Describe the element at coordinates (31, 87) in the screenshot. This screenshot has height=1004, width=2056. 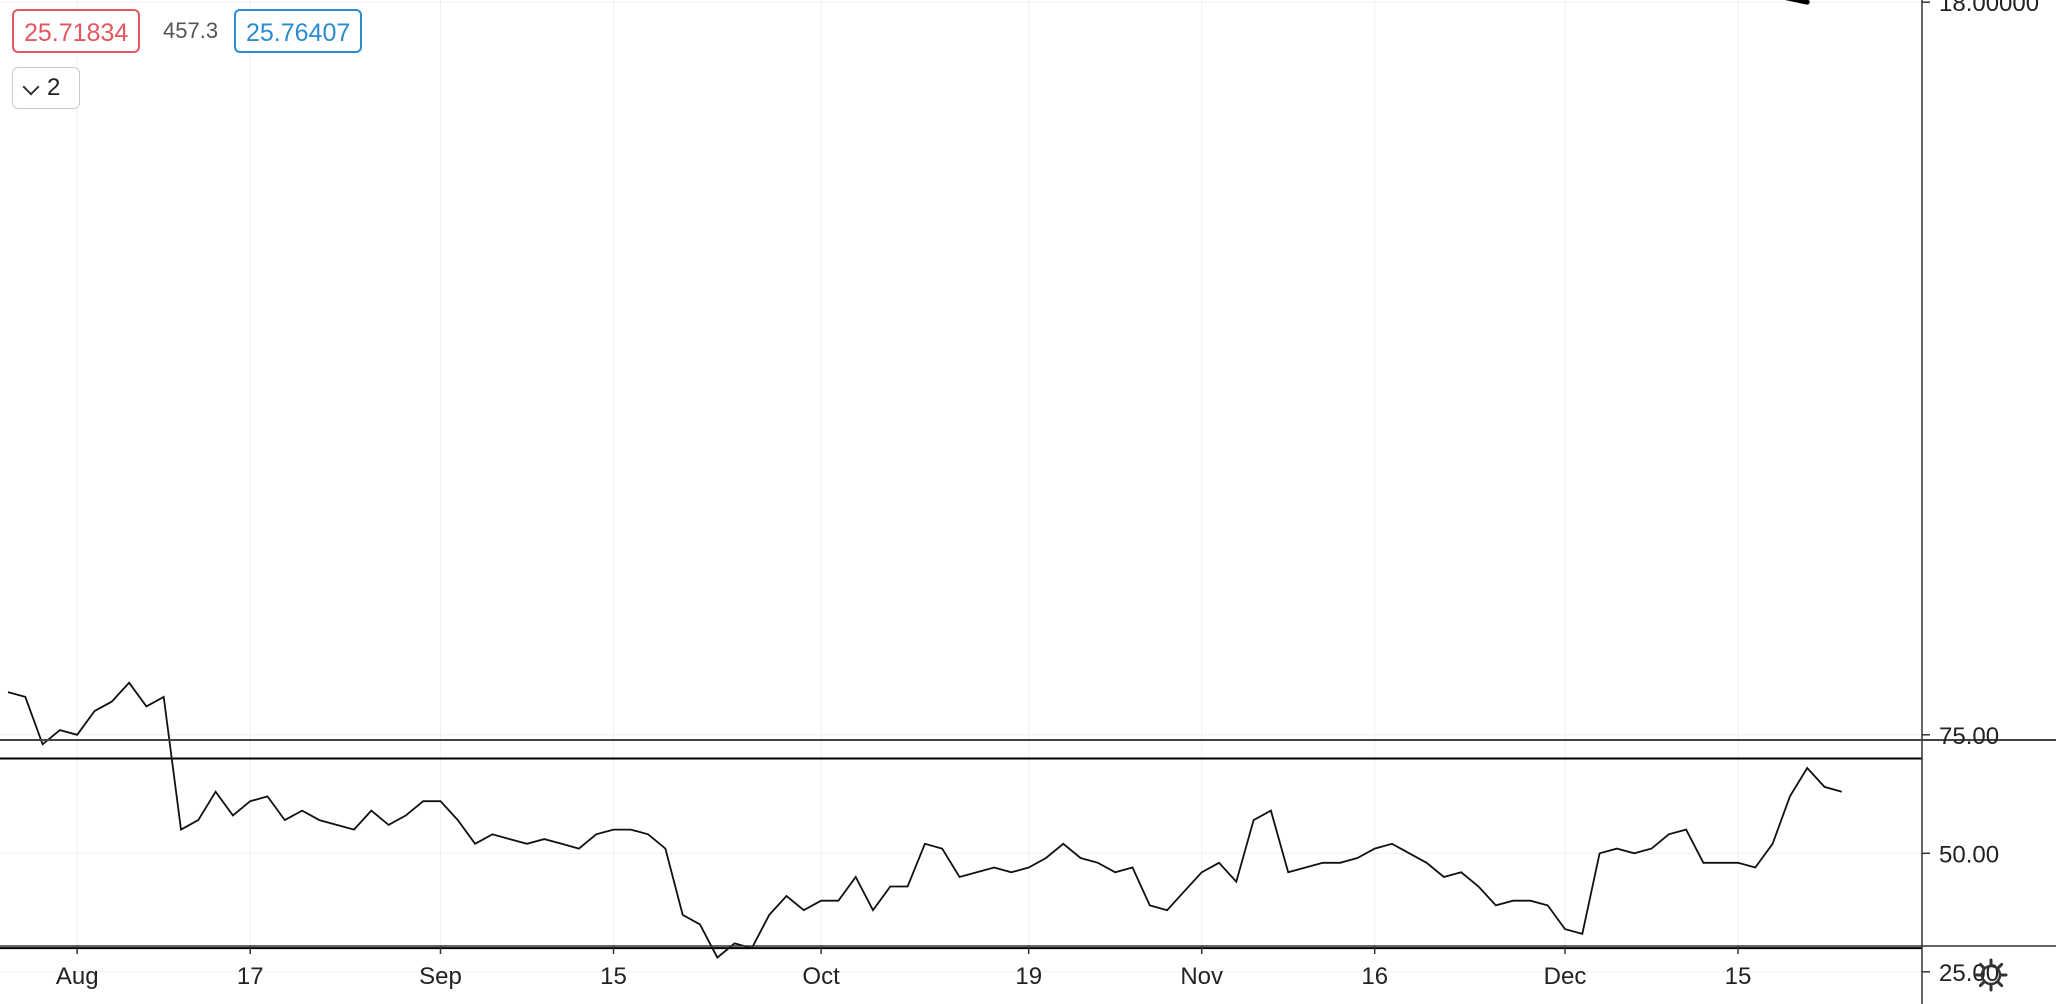
I see `chevron-down-icon` at that location.